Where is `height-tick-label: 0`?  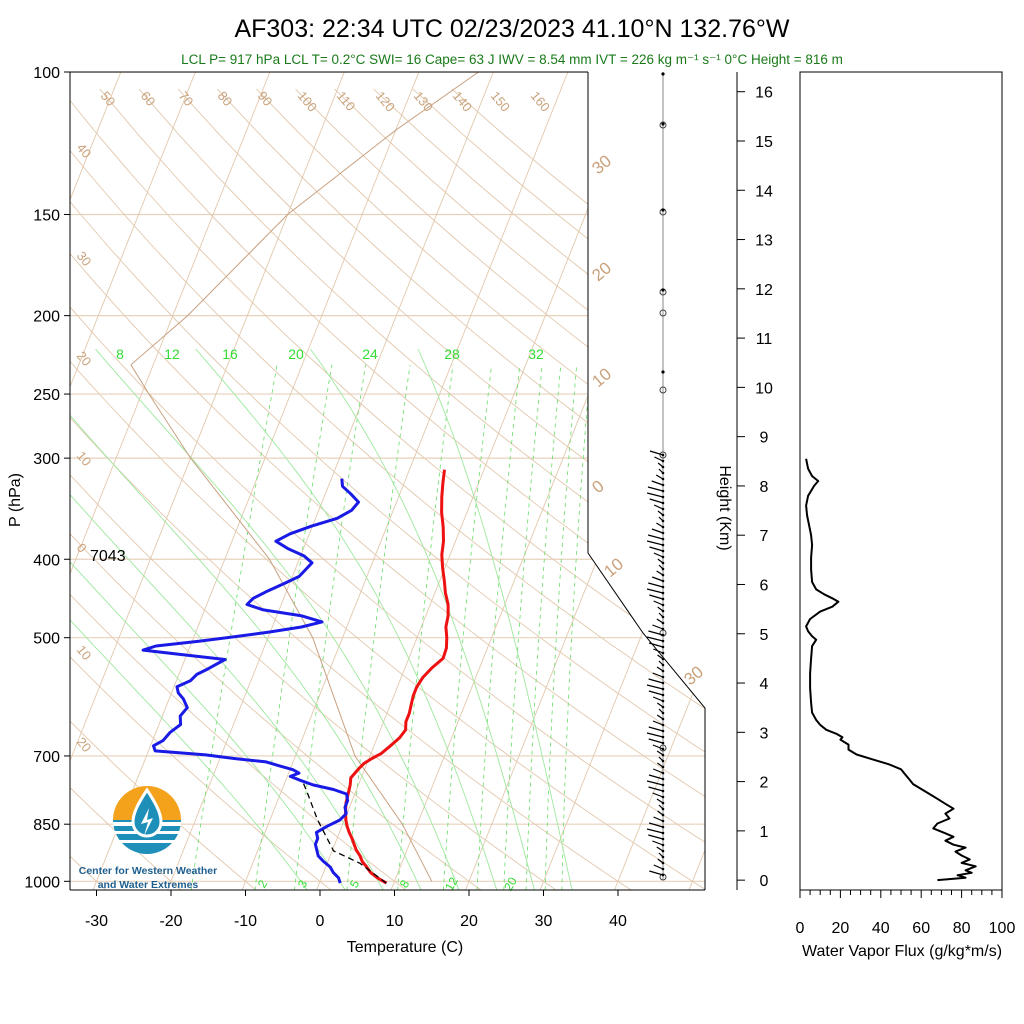
height-tick-label: 0 is located at coordinates (764, 881).